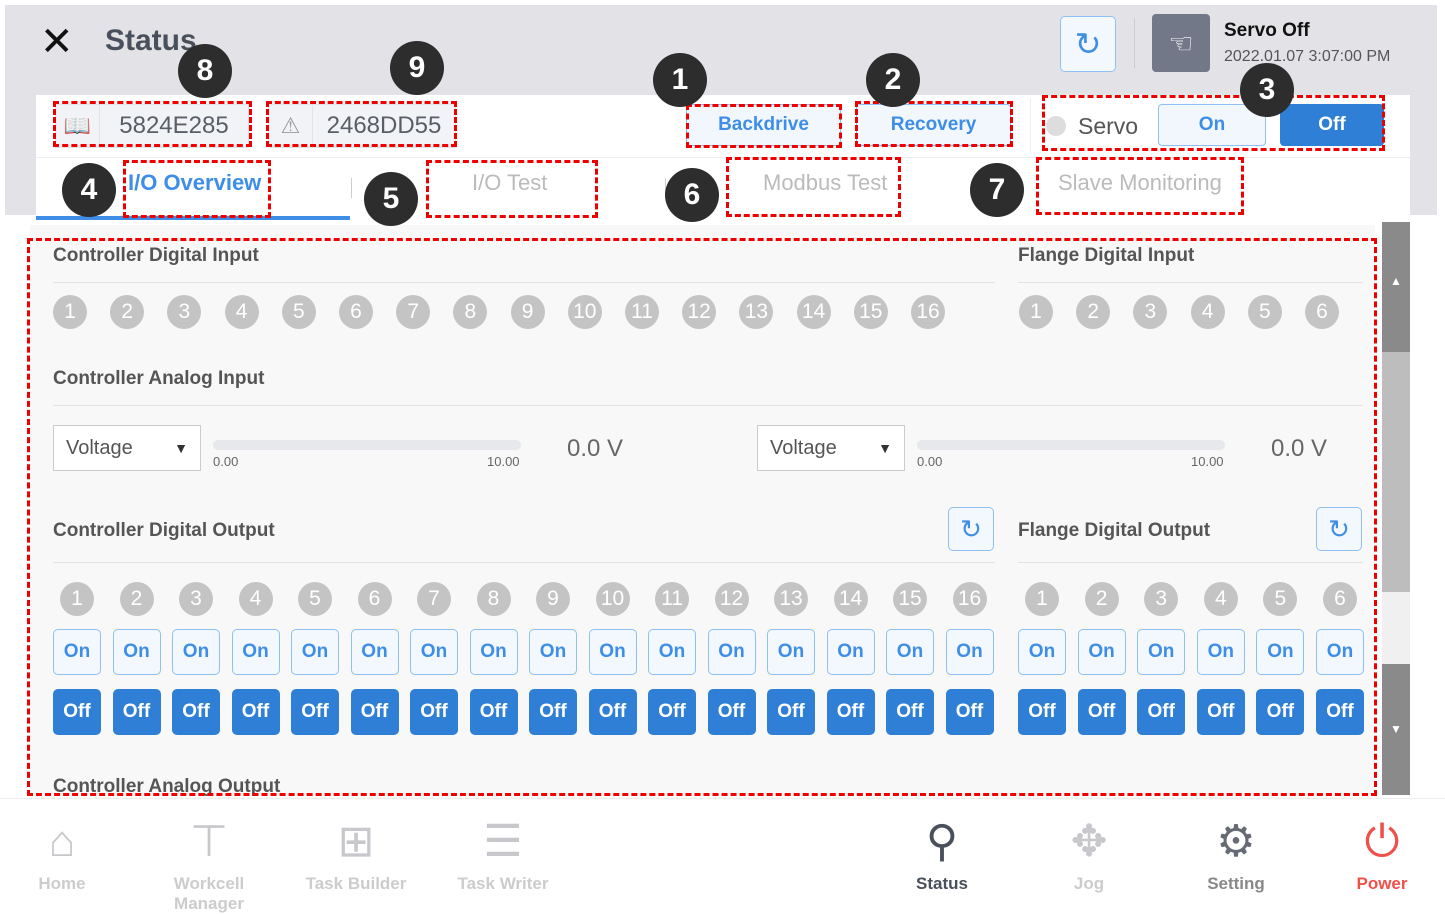 Image resolution: width=1445 pixels, height=914 pixels. What do you see at coordinates (298, 312) in the screenshot?
I see `digital-input-indicator: 5` at bounding box center [298, 312].